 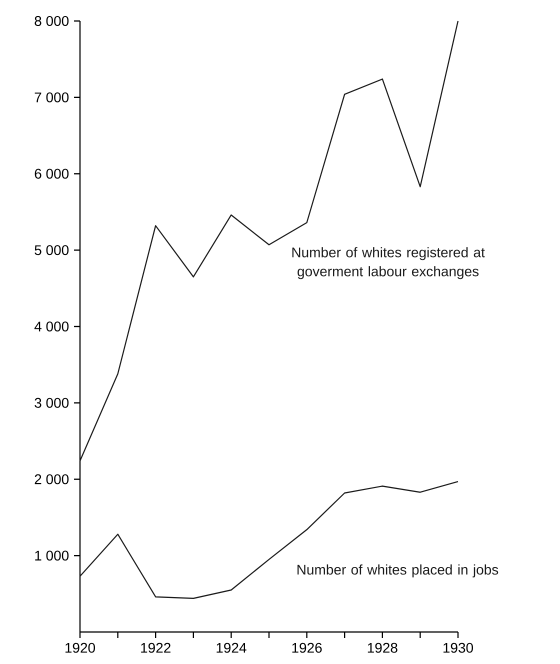 What do you see at coordinates (51, 173) in the screenshot?
I see `y-tick-label: 6 000` at bounding box center [51, 173].